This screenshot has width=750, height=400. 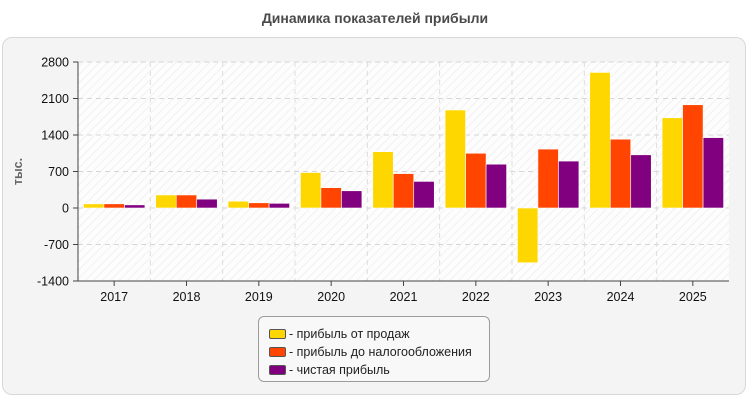 What do you see at coordinates (55, 99) in the screenshot?
I see `y-tick-label: 2100` at bounding box center [55, 99].